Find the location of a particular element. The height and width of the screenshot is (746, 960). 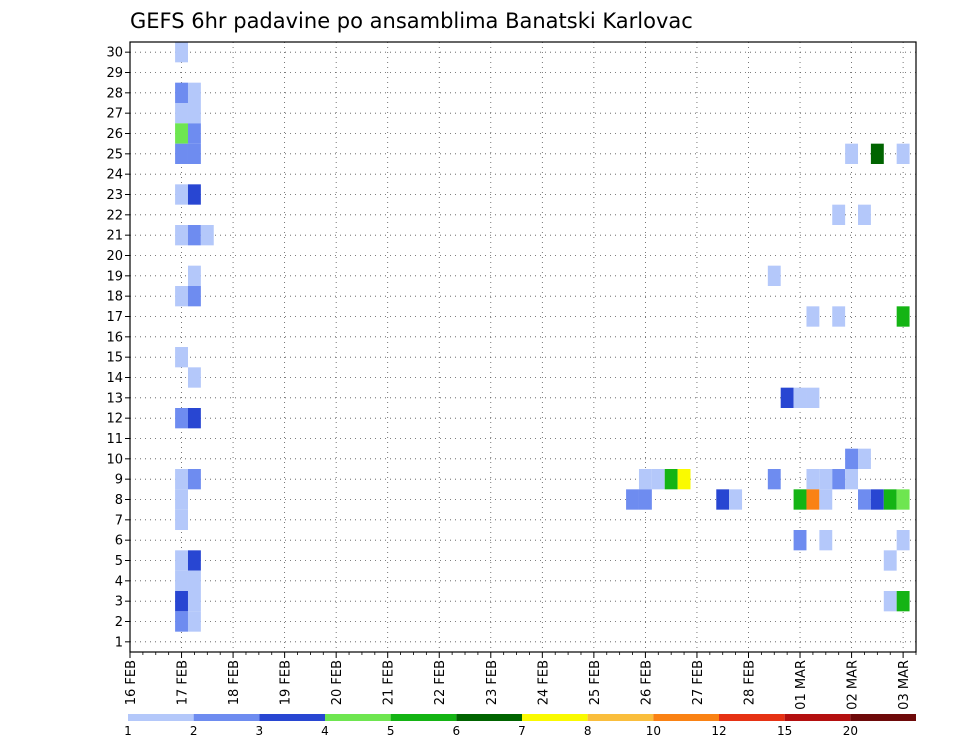

y-tick-label: 18 is located at coordinates (114, 297).